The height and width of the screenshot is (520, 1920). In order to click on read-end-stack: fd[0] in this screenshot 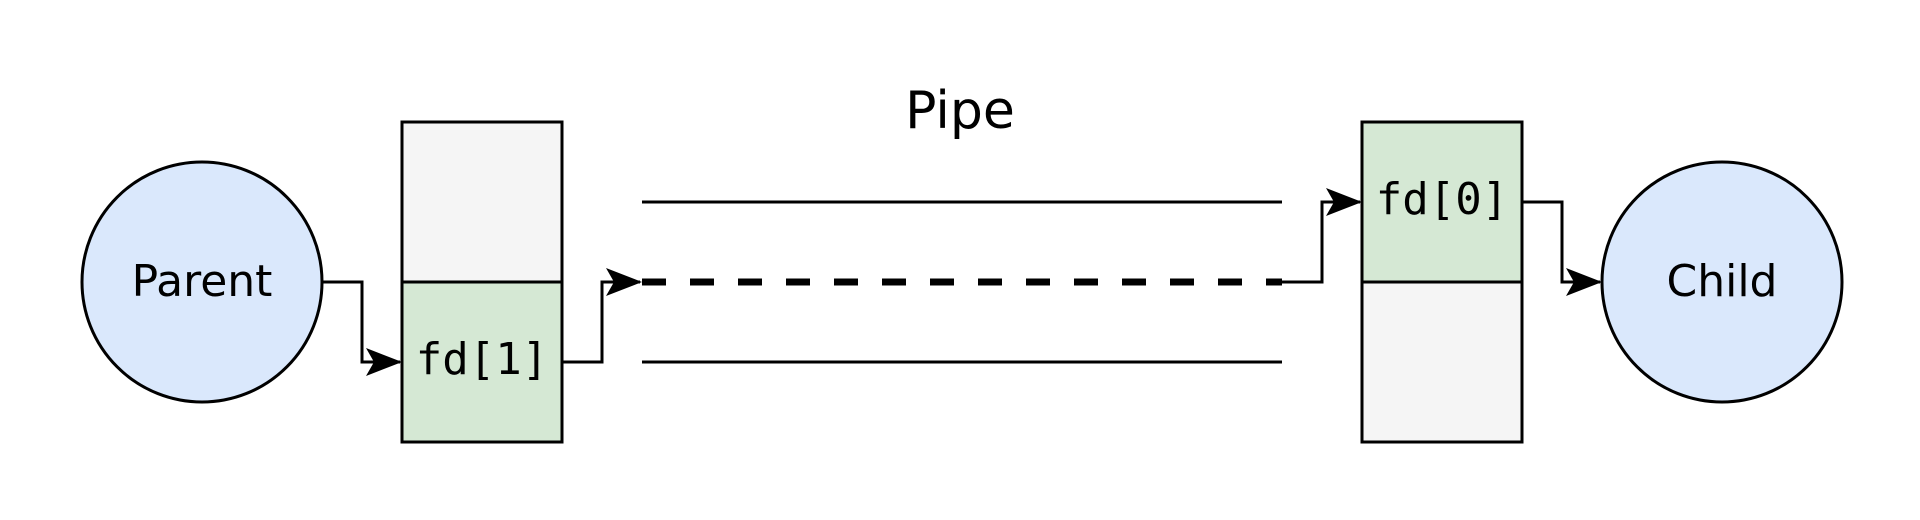, I will do `click(1442, 282)`.